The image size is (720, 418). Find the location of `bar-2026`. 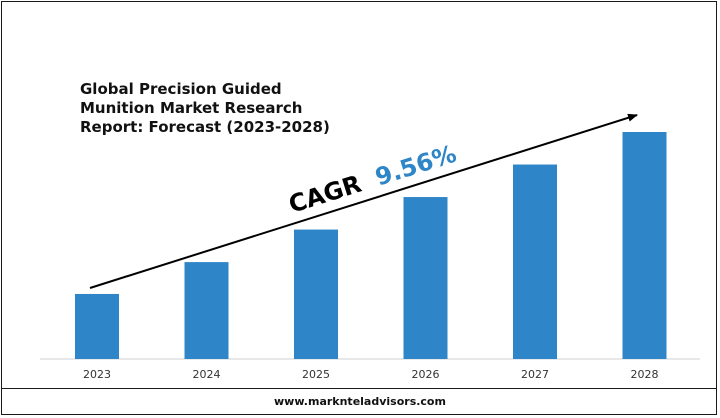

bar-2026 is located at coordinates (425, 278).